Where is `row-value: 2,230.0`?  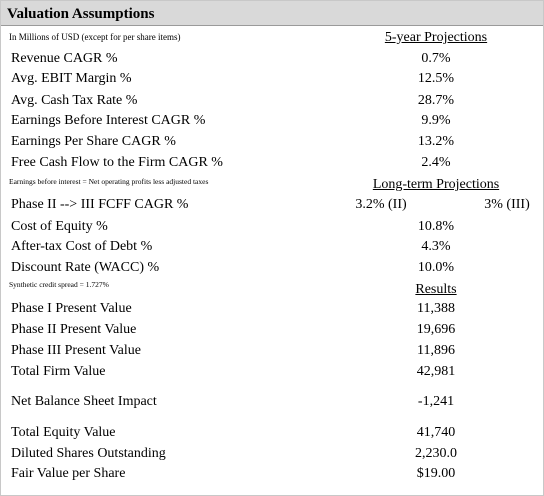
row-value: 2,230.0 is located at coordinates (436, 453).